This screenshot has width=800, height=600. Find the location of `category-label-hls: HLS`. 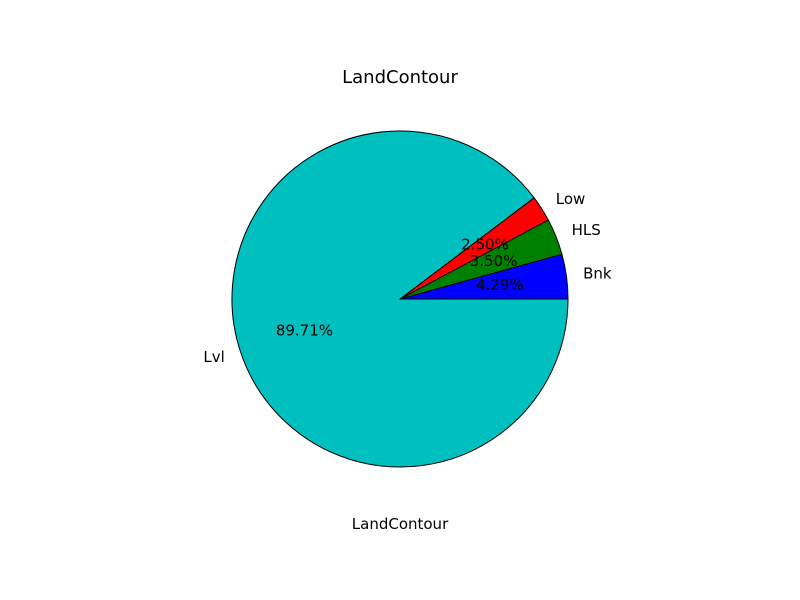

category-label-hls: HLS is located at coordinates (586, 230).